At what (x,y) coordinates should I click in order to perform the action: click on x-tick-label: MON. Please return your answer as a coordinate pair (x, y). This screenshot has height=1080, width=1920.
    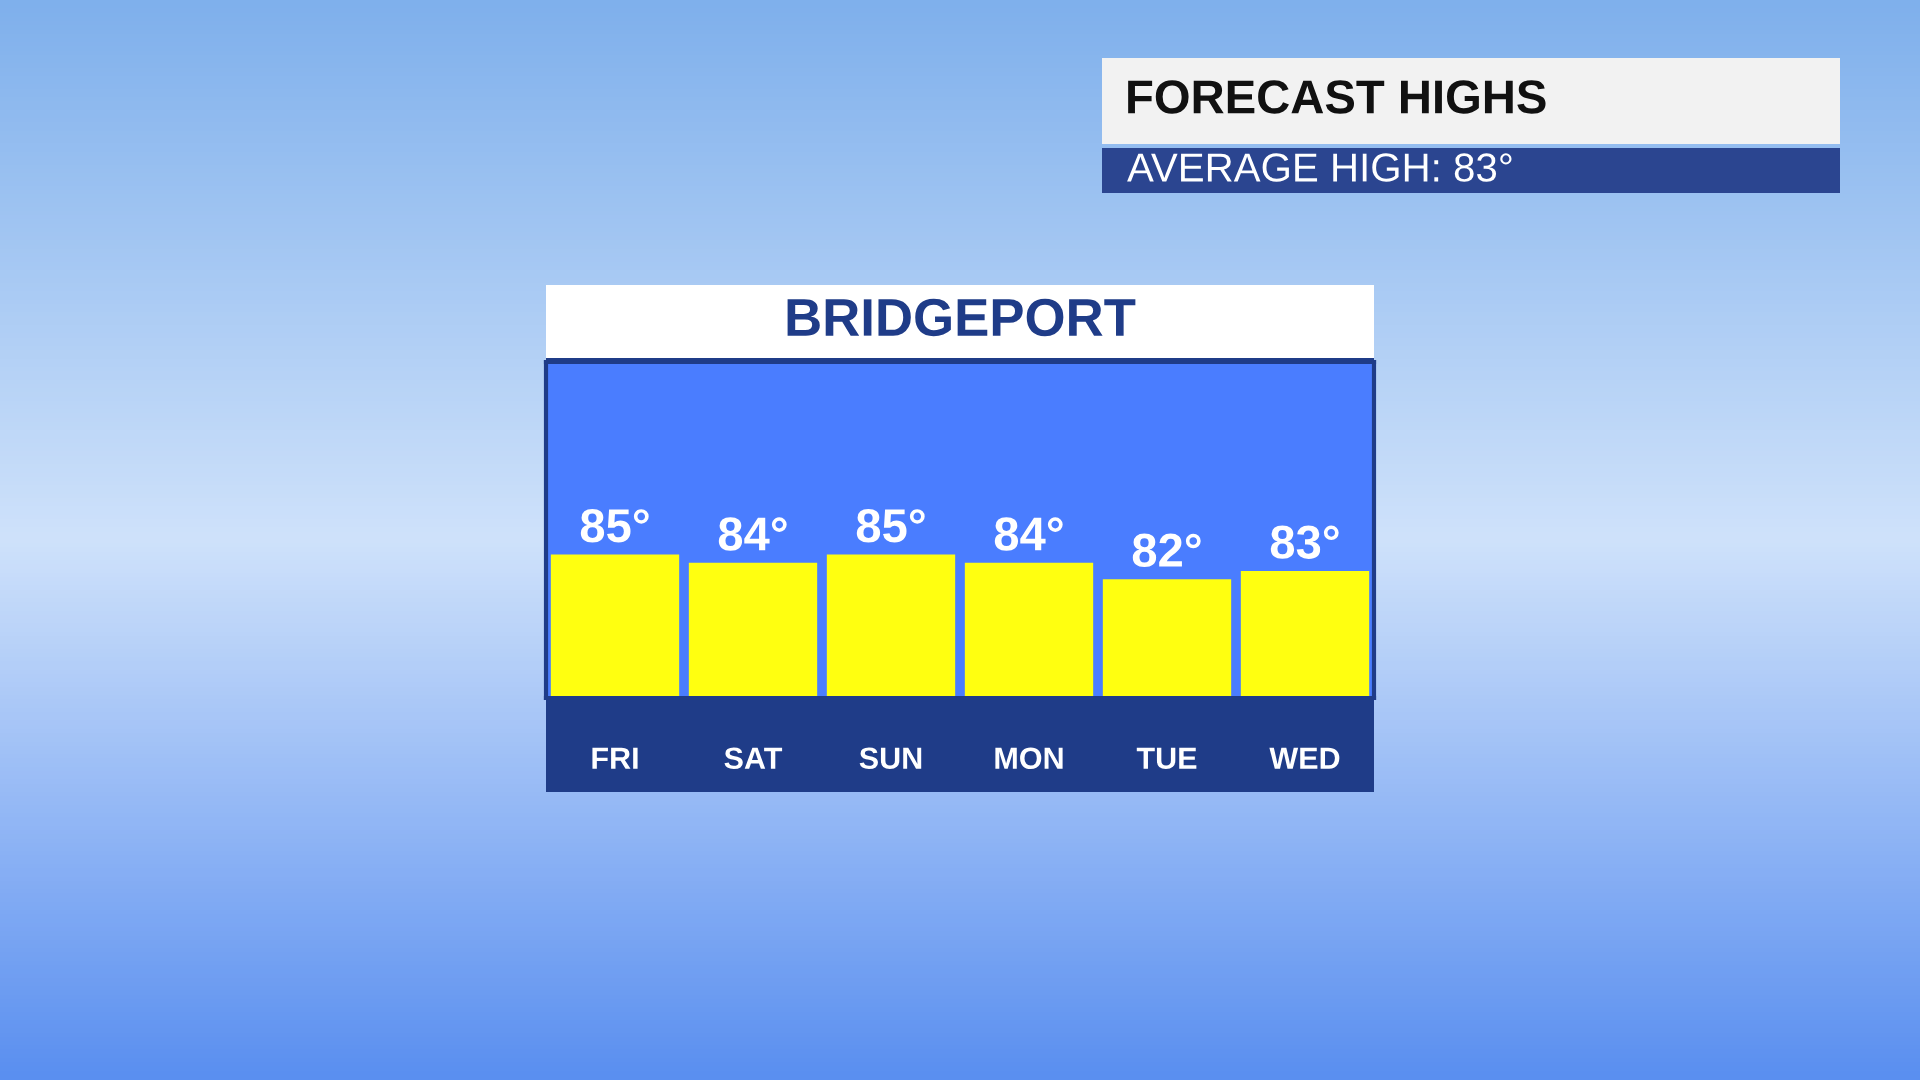
    Looking at the image, I should click on (1029, 758).